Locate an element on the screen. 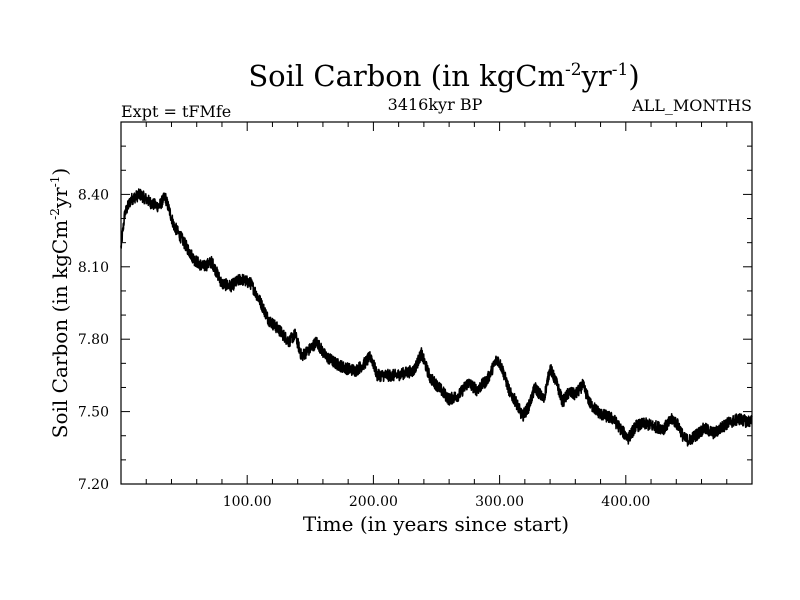 The width and height of the screenshot is (800, 600). x-tick-label: 400.00 is located at coordinates (625, 502).